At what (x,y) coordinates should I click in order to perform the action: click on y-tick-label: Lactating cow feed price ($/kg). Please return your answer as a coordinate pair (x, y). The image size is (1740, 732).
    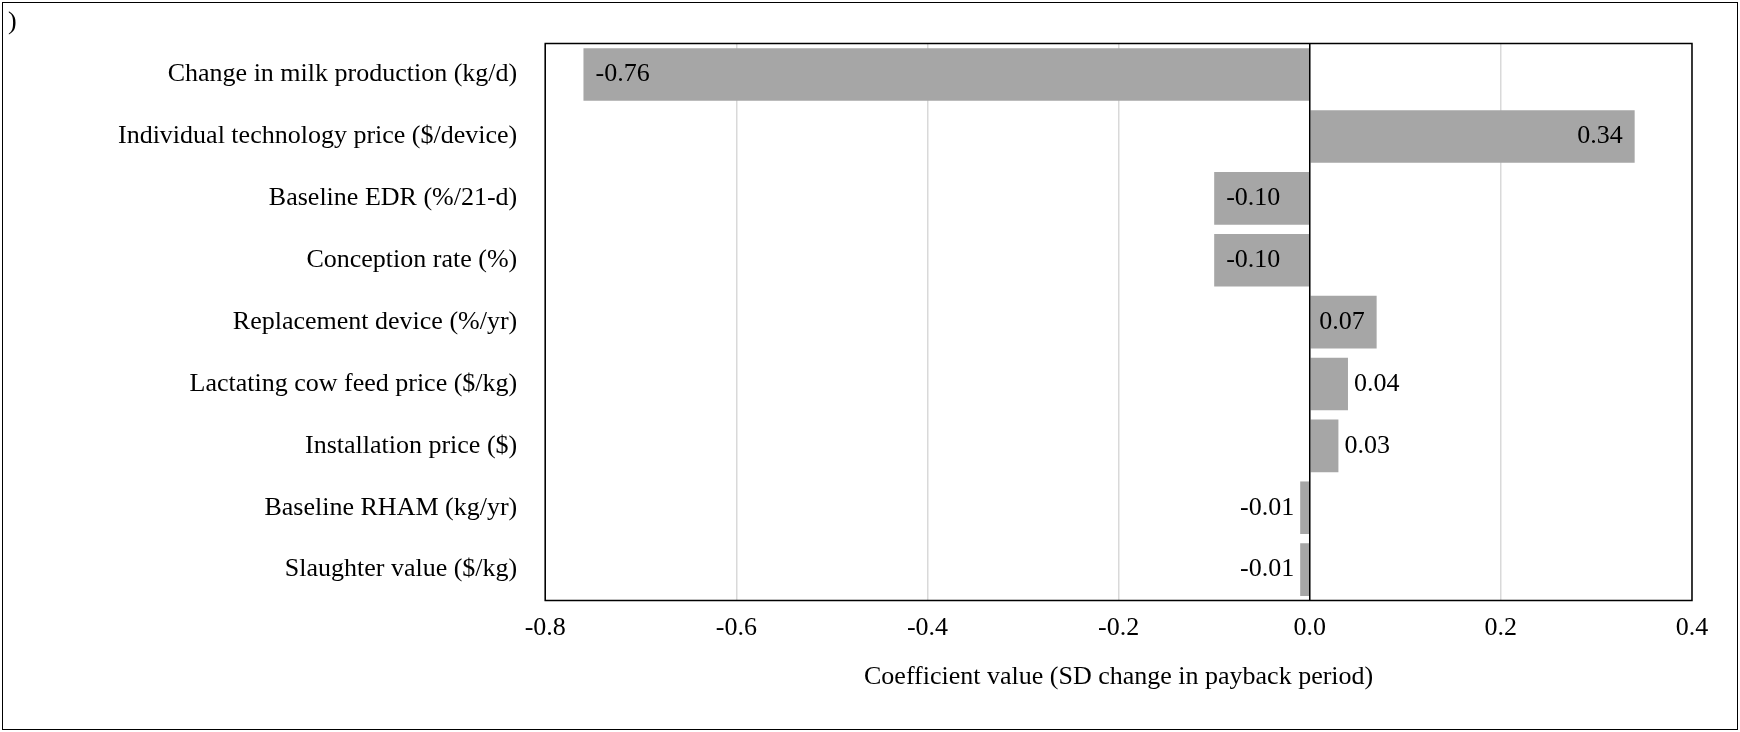
    Looking at the image, I should click on (353, 382).